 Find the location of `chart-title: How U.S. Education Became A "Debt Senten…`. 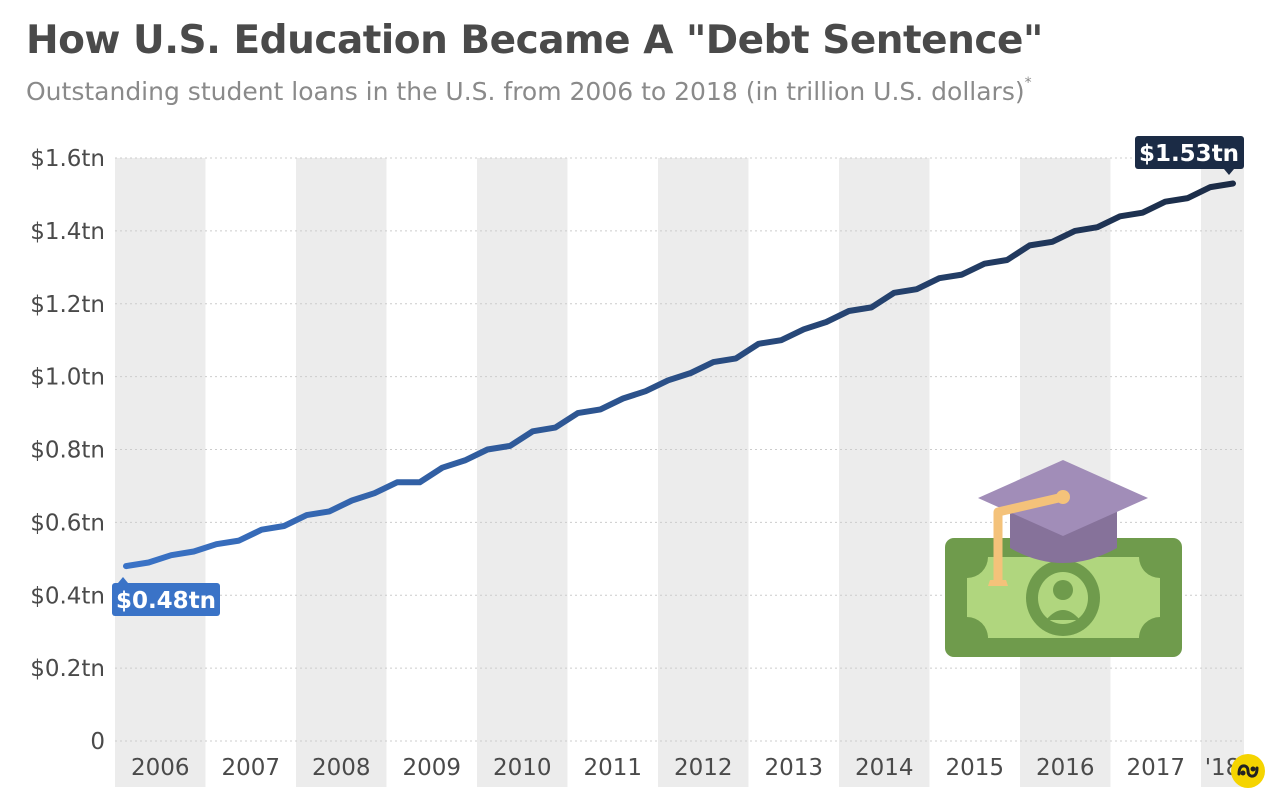

chart-title: How U.S. Education Became A "Debt Senten… is located at coordinates (534, 40).